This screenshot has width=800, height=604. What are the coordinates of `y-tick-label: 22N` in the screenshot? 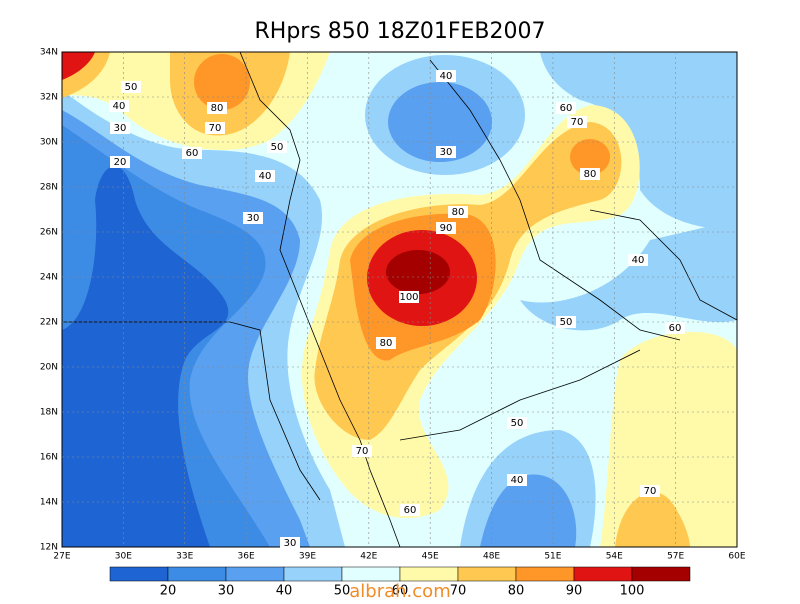 It's located at (49, 323).